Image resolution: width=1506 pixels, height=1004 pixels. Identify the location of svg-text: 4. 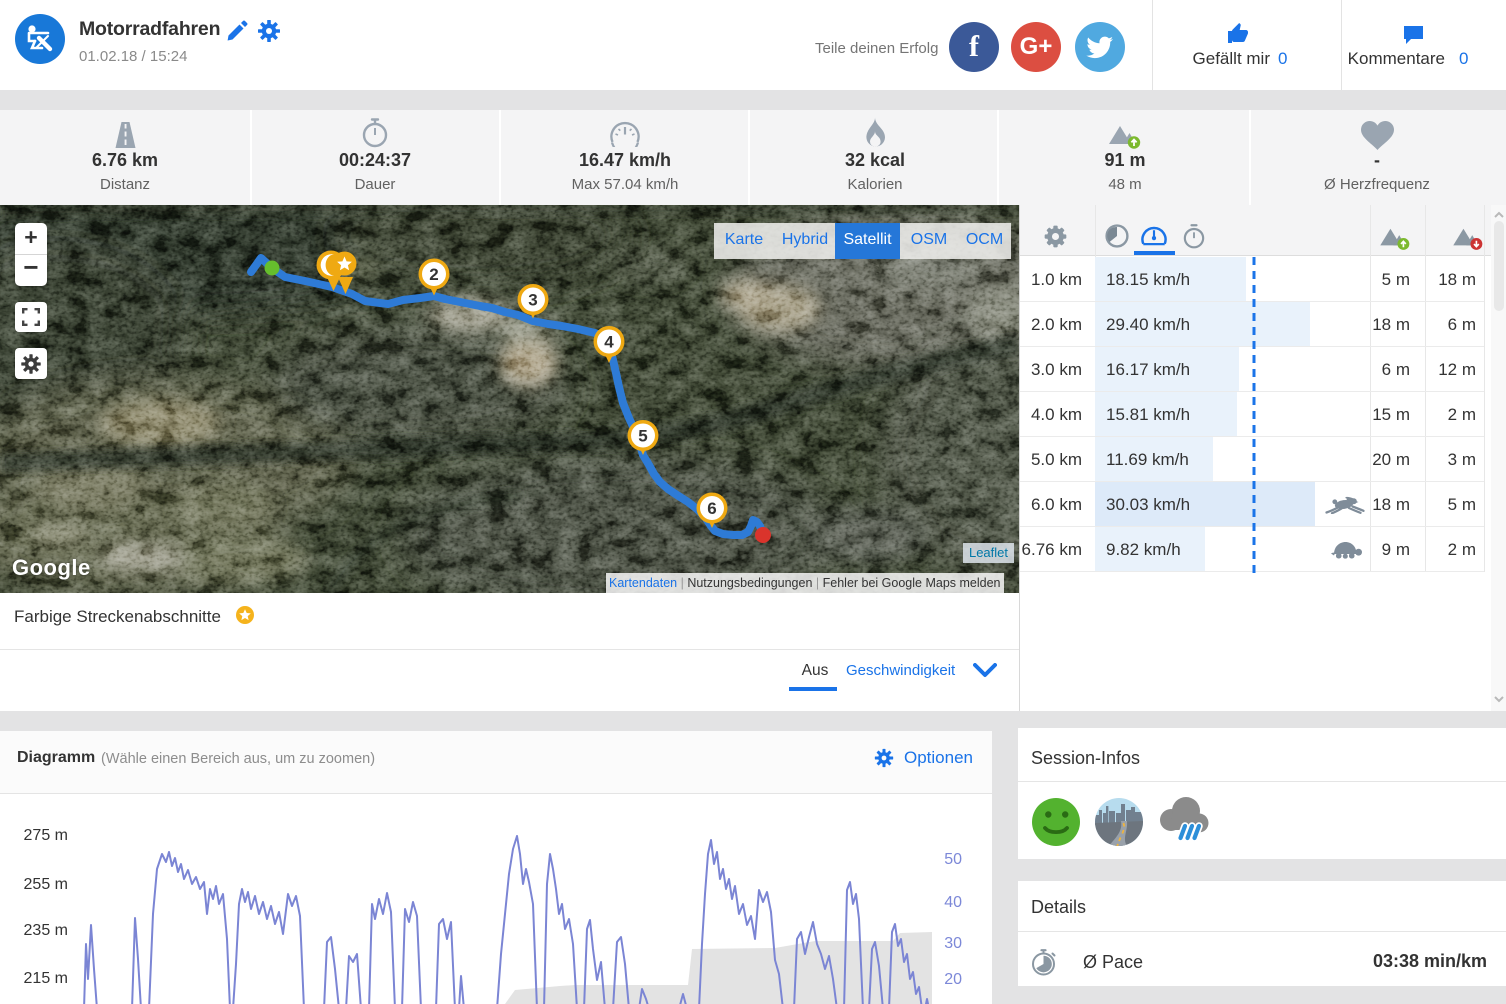
(609, 342).